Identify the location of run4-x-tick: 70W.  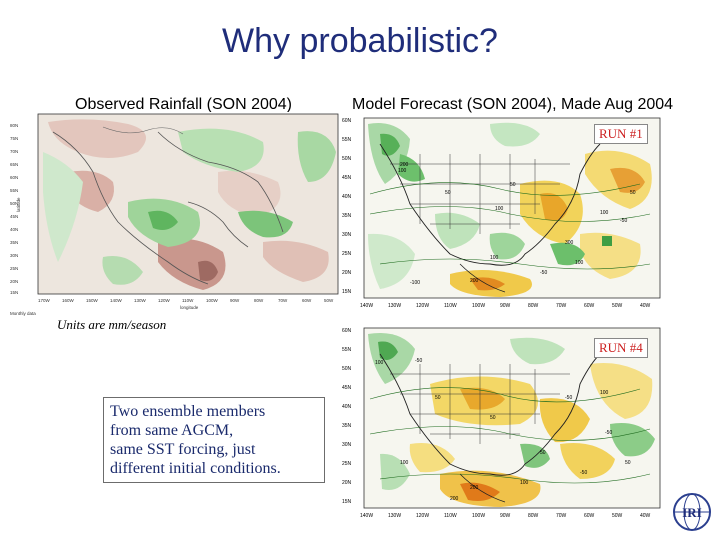
(561, 516).